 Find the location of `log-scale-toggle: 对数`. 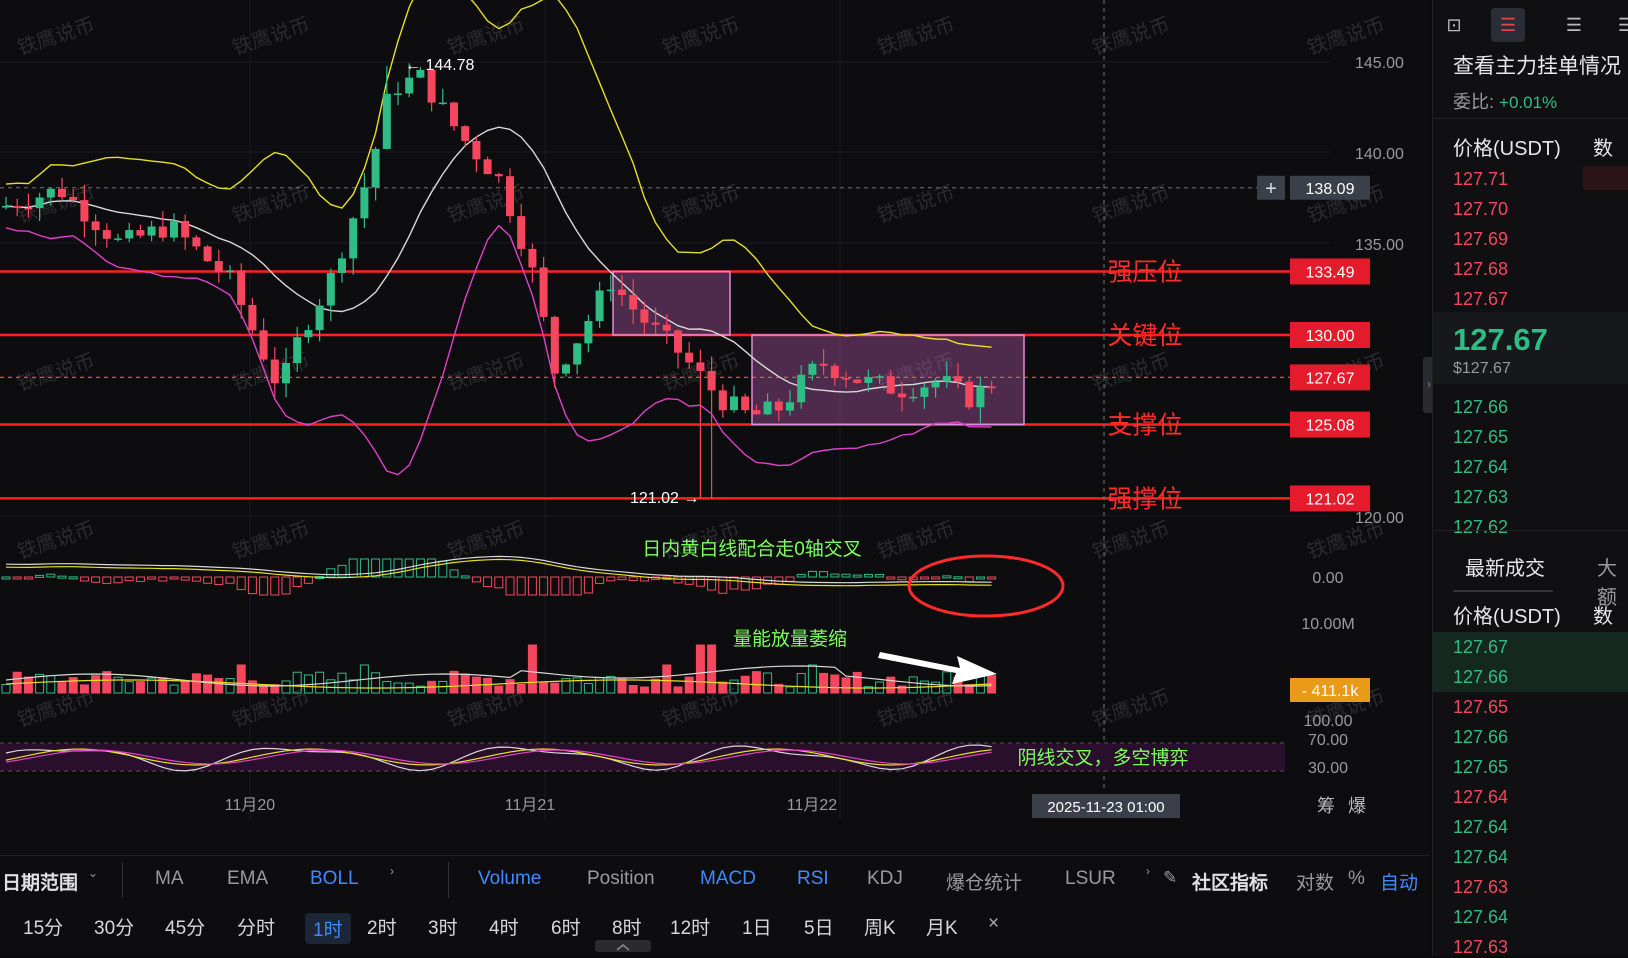

log-scale-toggle: 对数 is located at coordinates (1315, 883).